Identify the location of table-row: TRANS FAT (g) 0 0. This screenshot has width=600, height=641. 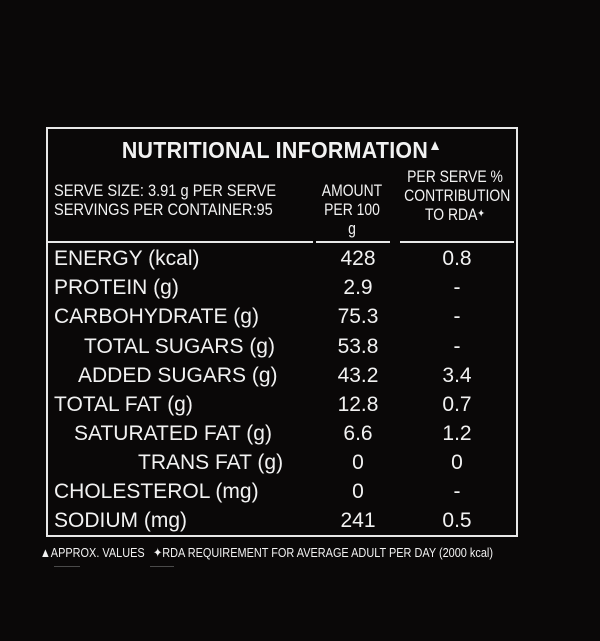
(282, 463).